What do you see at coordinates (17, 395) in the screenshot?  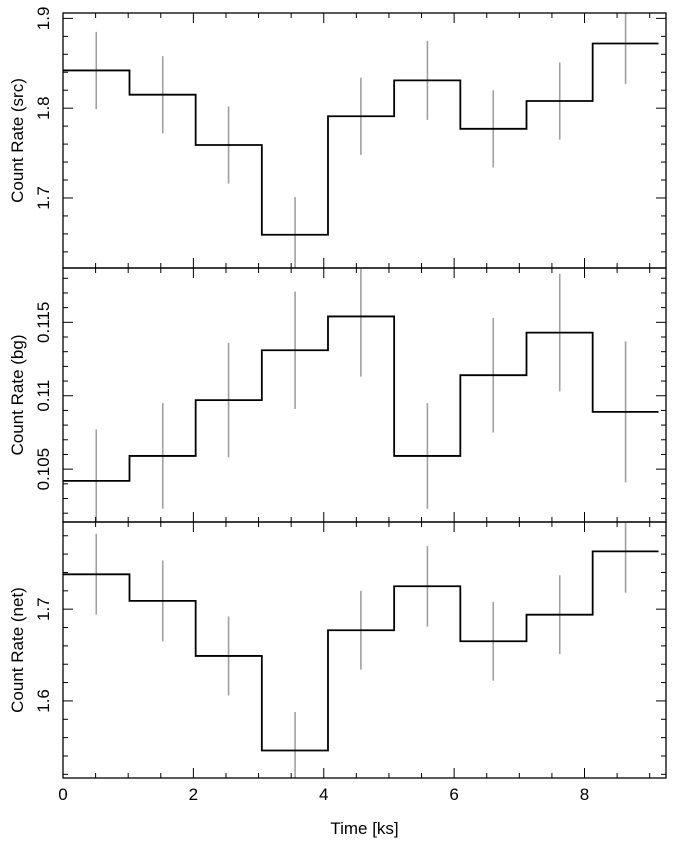 I see `y-axis-title: Count Rate (bg)` at bounding box center [17, 395].